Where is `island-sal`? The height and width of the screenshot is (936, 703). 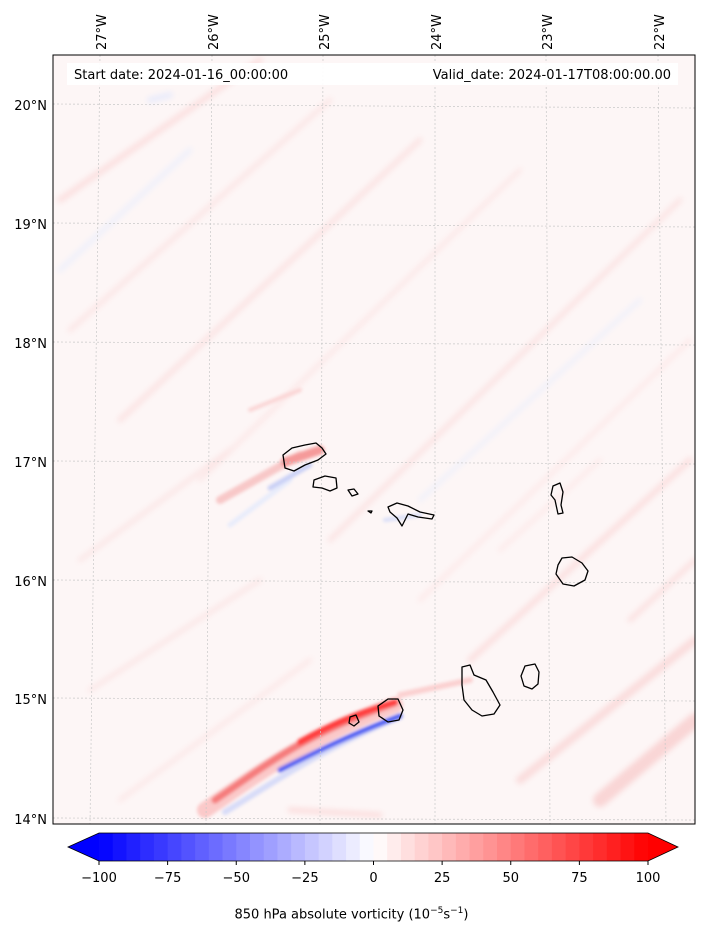 island-sal is located at coordinates (557, 498).